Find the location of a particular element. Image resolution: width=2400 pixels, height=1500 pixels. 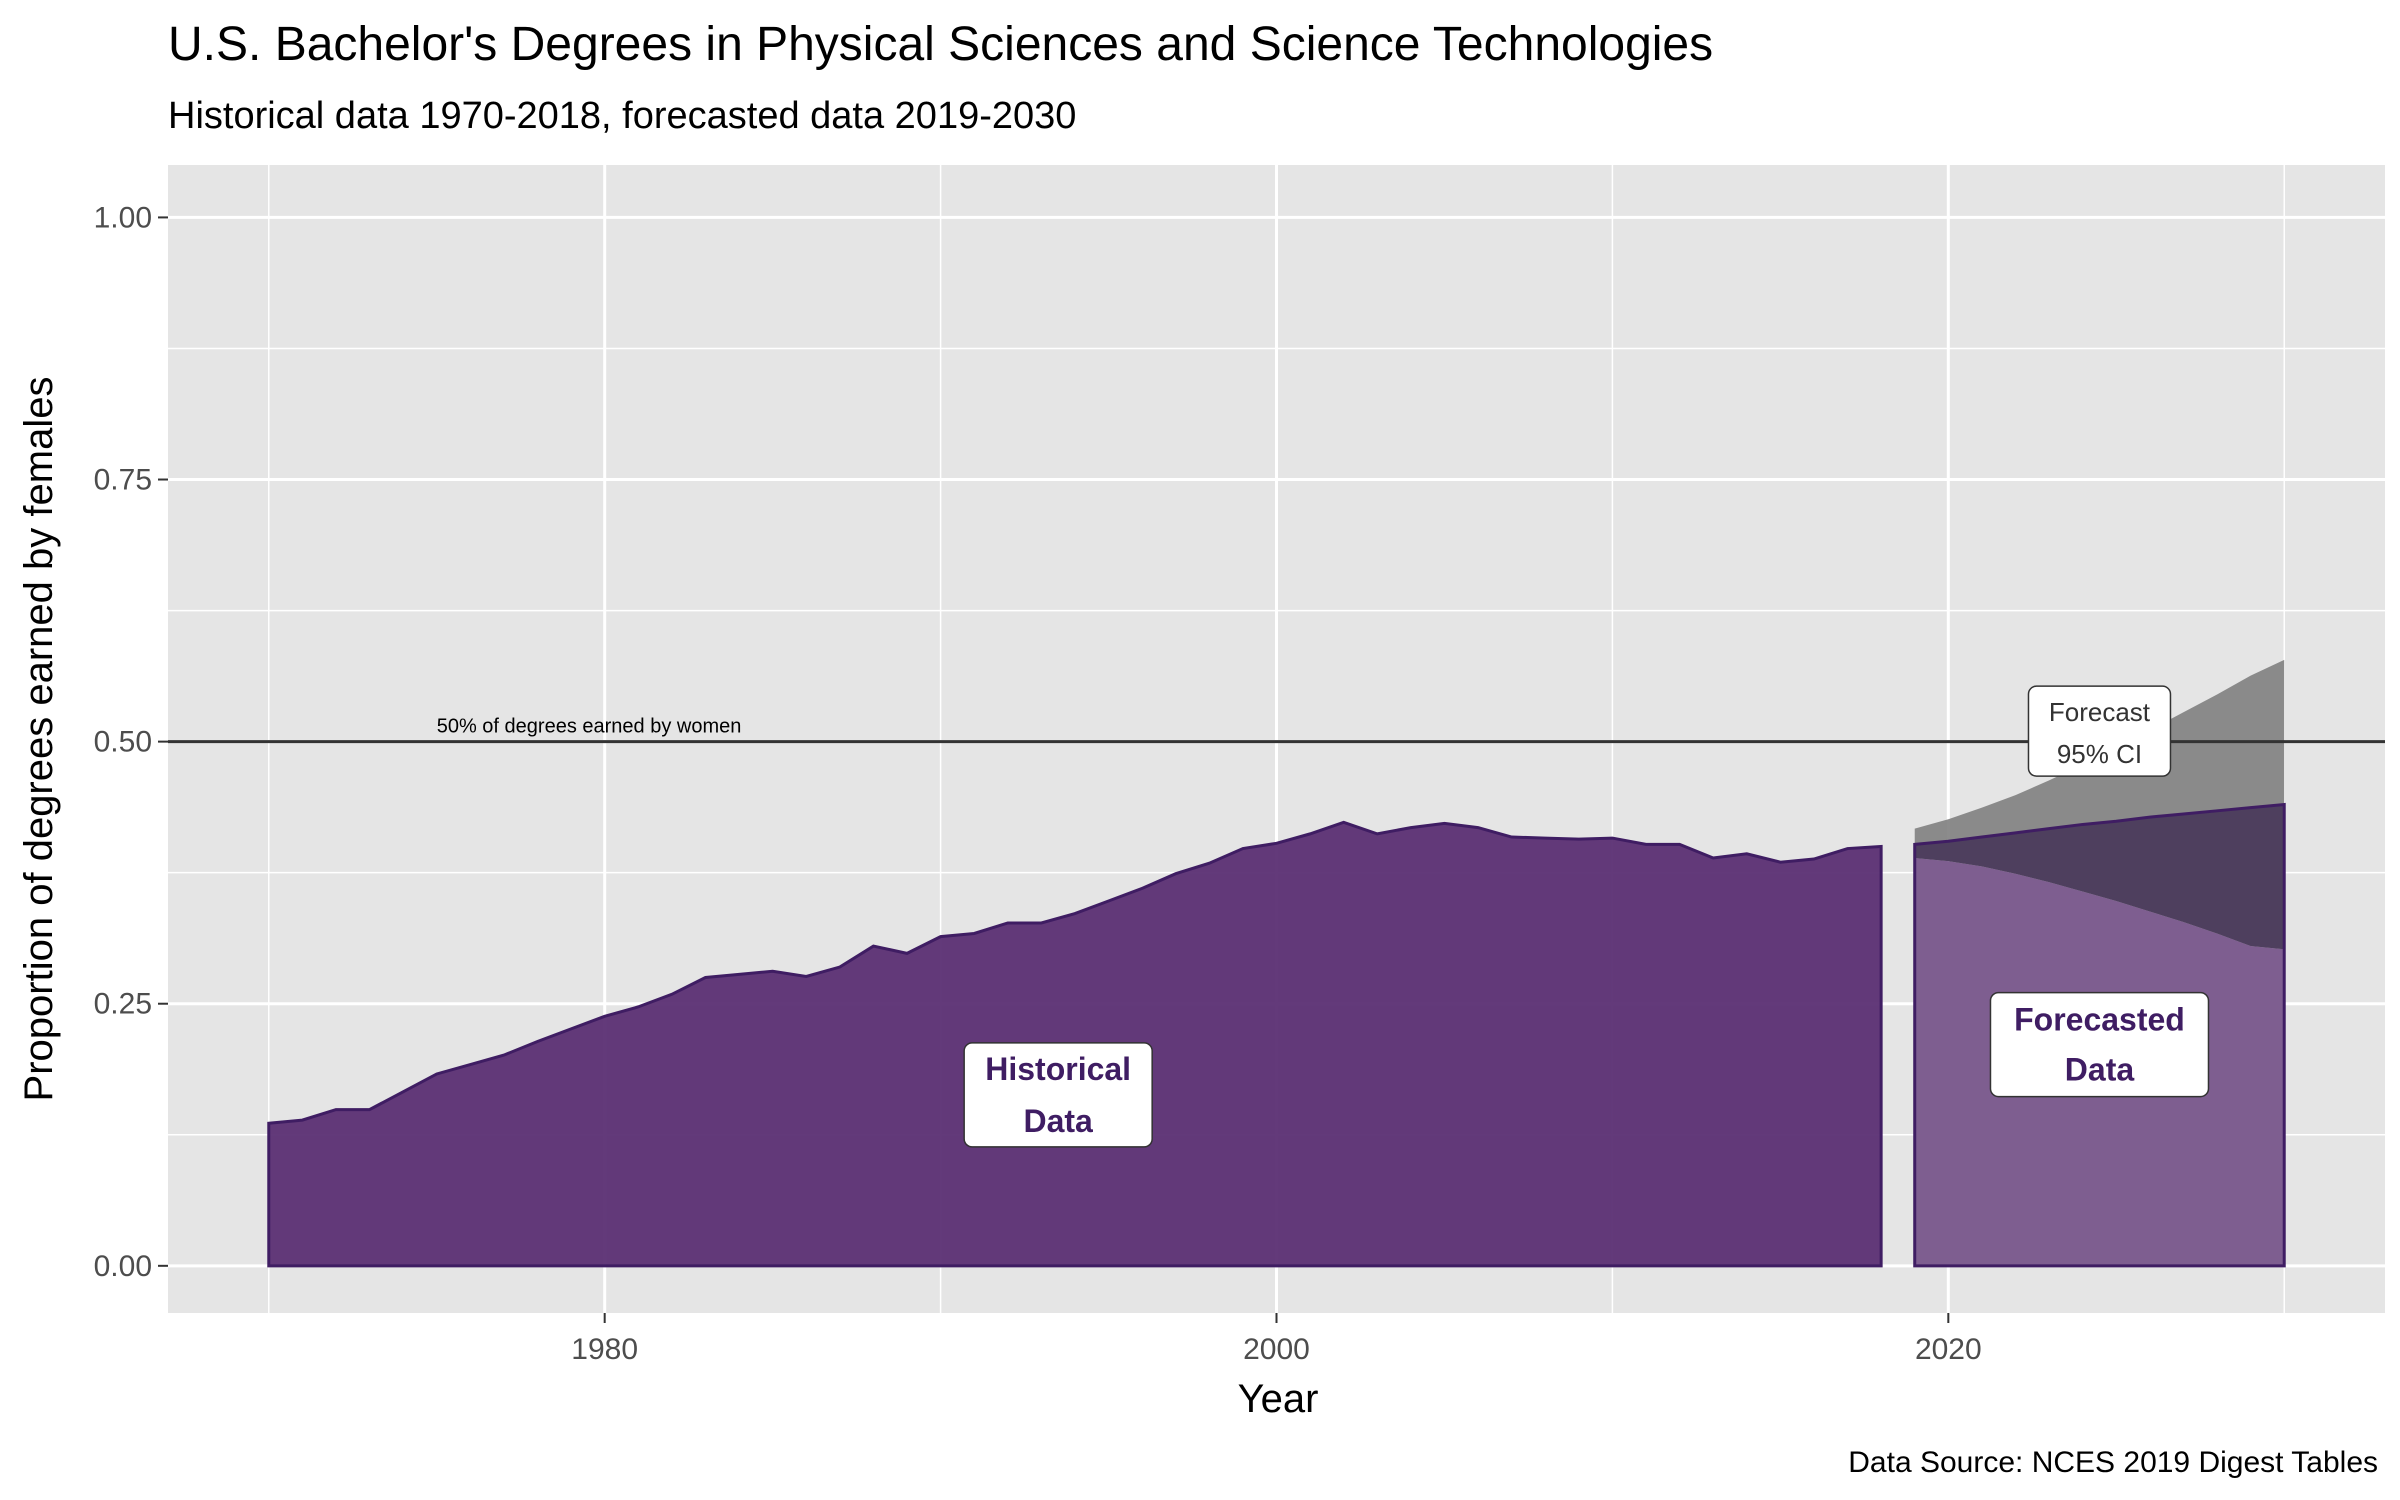

forecast-outline is located at coordinates (2099, 1035).